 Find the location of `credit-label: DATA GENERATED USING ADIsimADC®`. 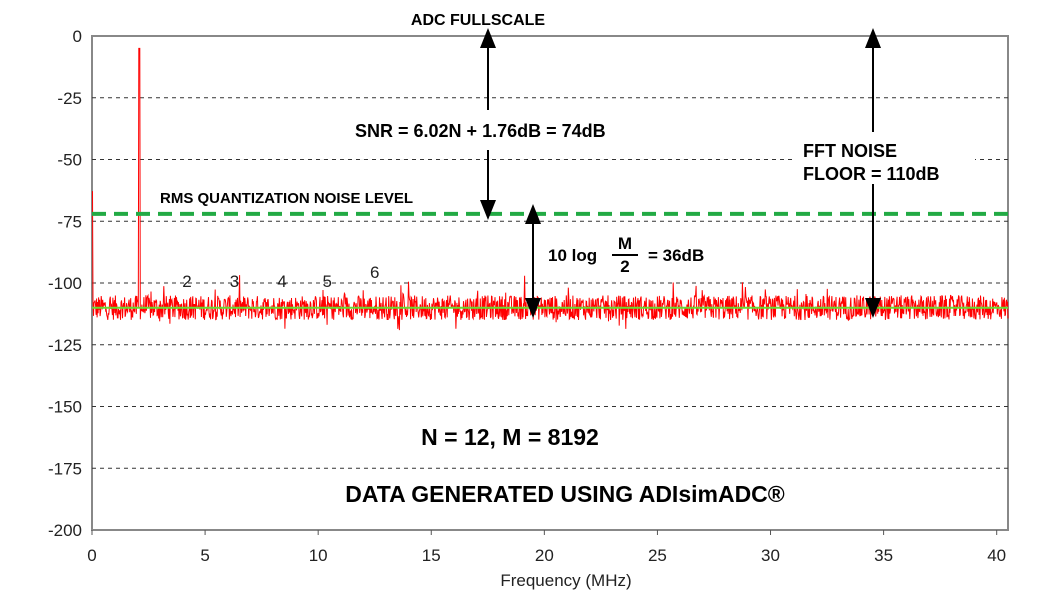

credit-label: DATA GENERATED USING ADIsimADC® is located at coordinates (565, 494).